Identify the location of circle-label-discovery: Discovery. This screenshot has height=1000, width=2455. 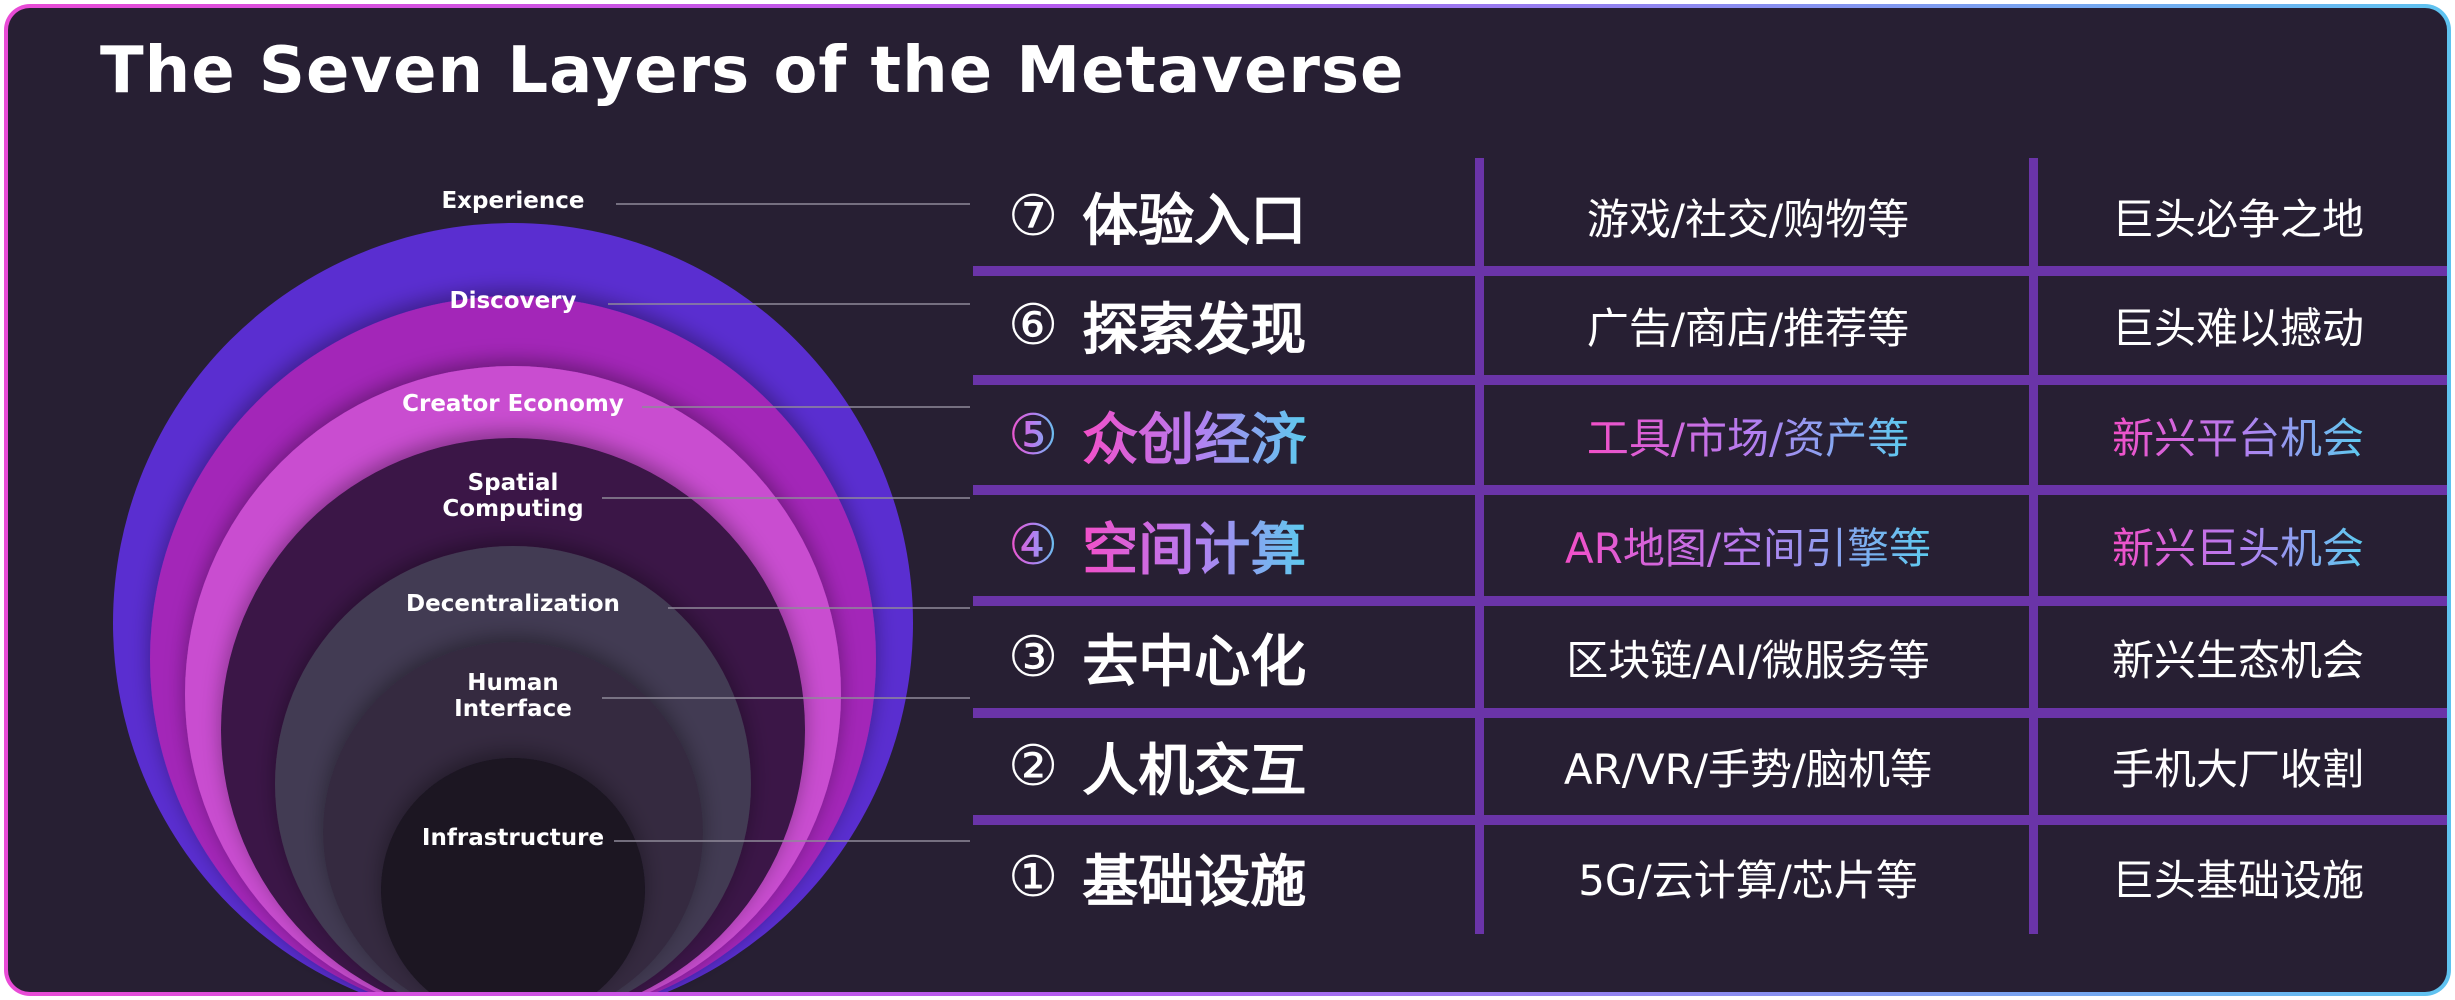
(513, 301).